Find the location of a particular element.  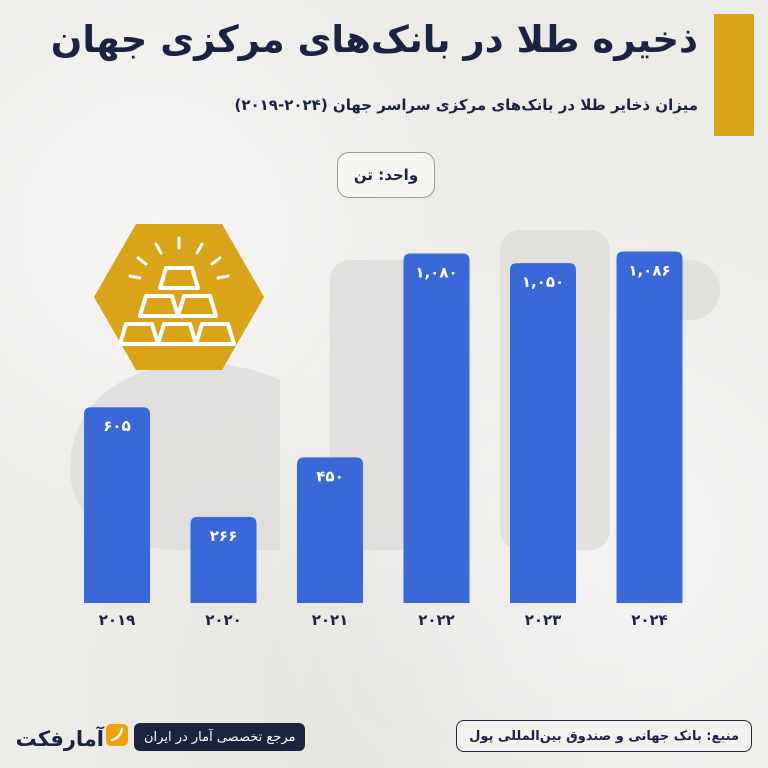

x-tick-label: ۲۰۲۱ is located at coordinates (330, 620).